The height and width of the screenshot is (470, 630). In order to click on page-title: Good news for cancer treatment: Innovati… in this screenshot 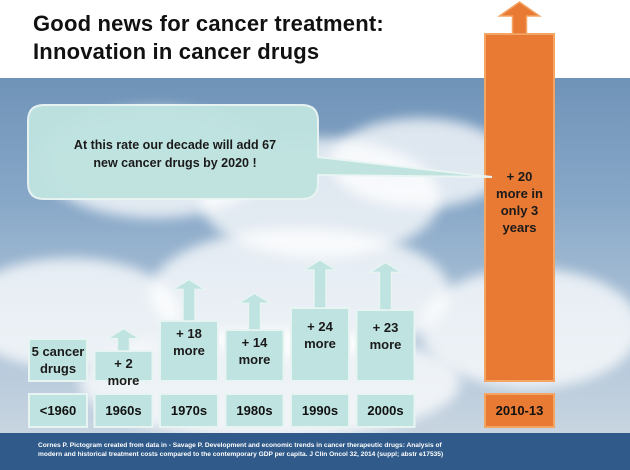, I will do `click(208, 38)`.